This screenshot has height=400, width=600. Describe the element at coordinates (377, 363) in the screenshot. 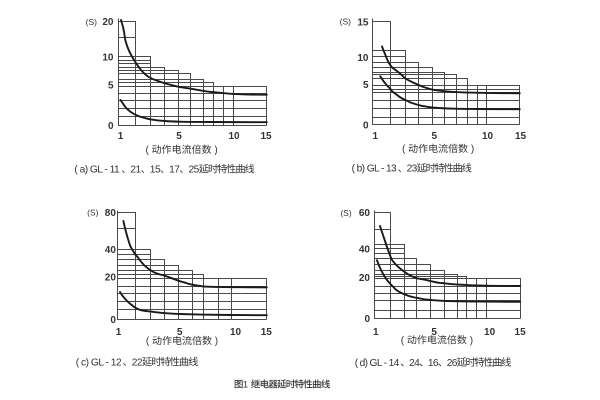

I see `svg-text: ( d) GL - 14` at that location.